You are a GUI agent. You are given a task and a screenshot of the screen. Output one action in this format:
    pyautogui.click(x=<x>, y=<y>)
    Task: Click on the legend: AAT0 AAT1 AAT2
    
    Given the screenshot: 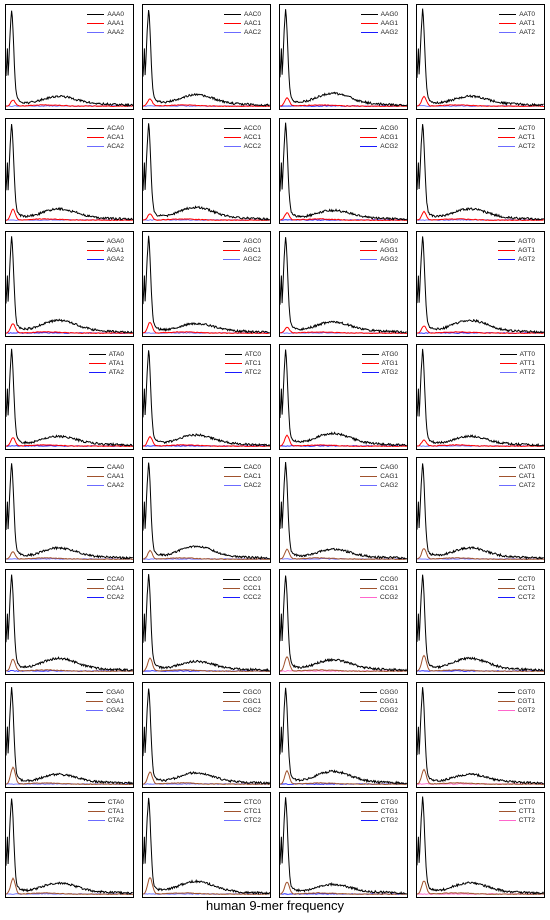 What is the action you would take?
    pyautogui.click(x=517, y=23)
    